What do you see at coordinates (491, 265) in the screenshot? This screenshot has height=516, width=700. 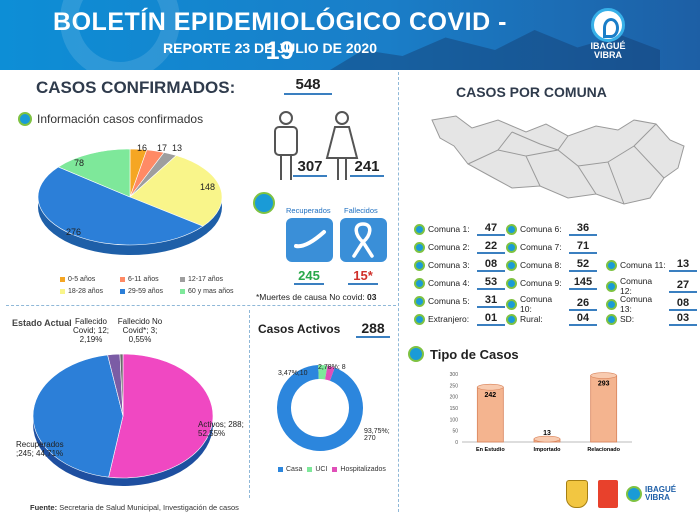 I see `comuna-value: 08` at bounding box center [491, 265].